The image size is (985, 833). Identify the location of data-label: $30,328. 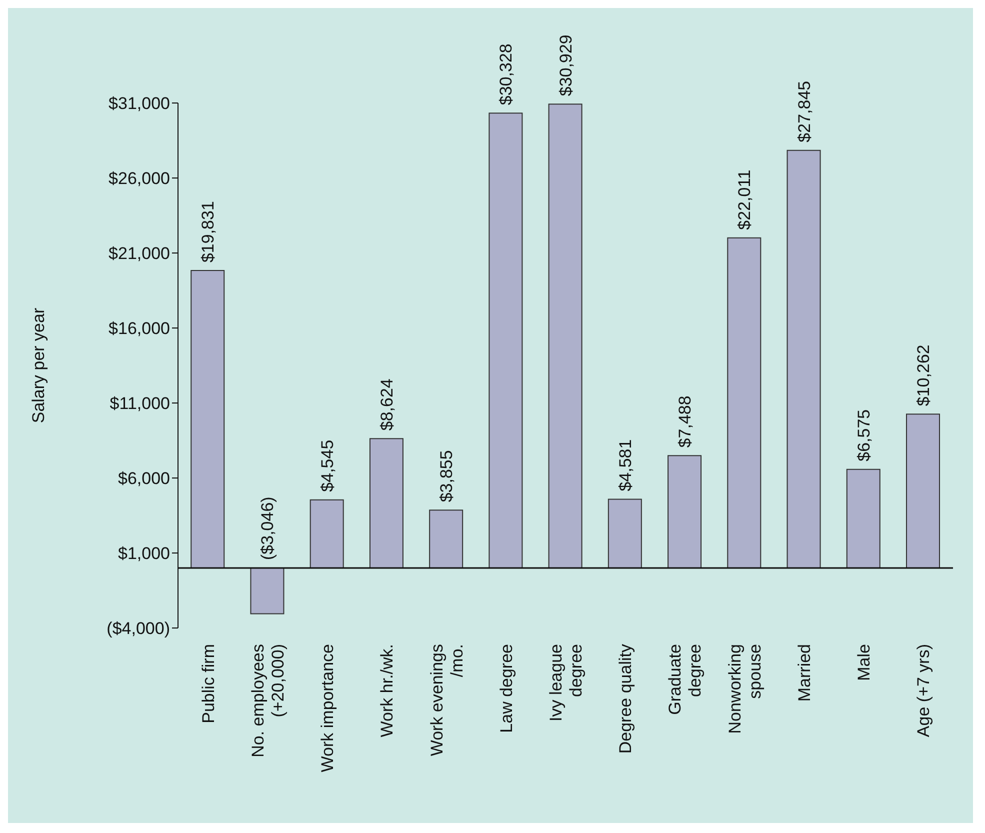
(506, 75).